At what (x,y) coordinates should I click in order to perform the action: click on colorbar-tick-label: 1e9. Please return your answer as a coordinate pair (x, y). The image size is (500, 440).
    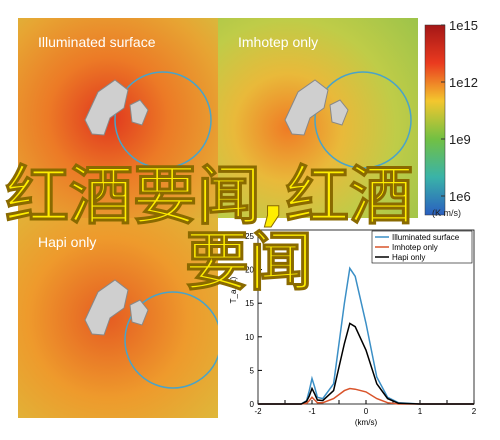
    Looking at the image, I should click on (460, 139).